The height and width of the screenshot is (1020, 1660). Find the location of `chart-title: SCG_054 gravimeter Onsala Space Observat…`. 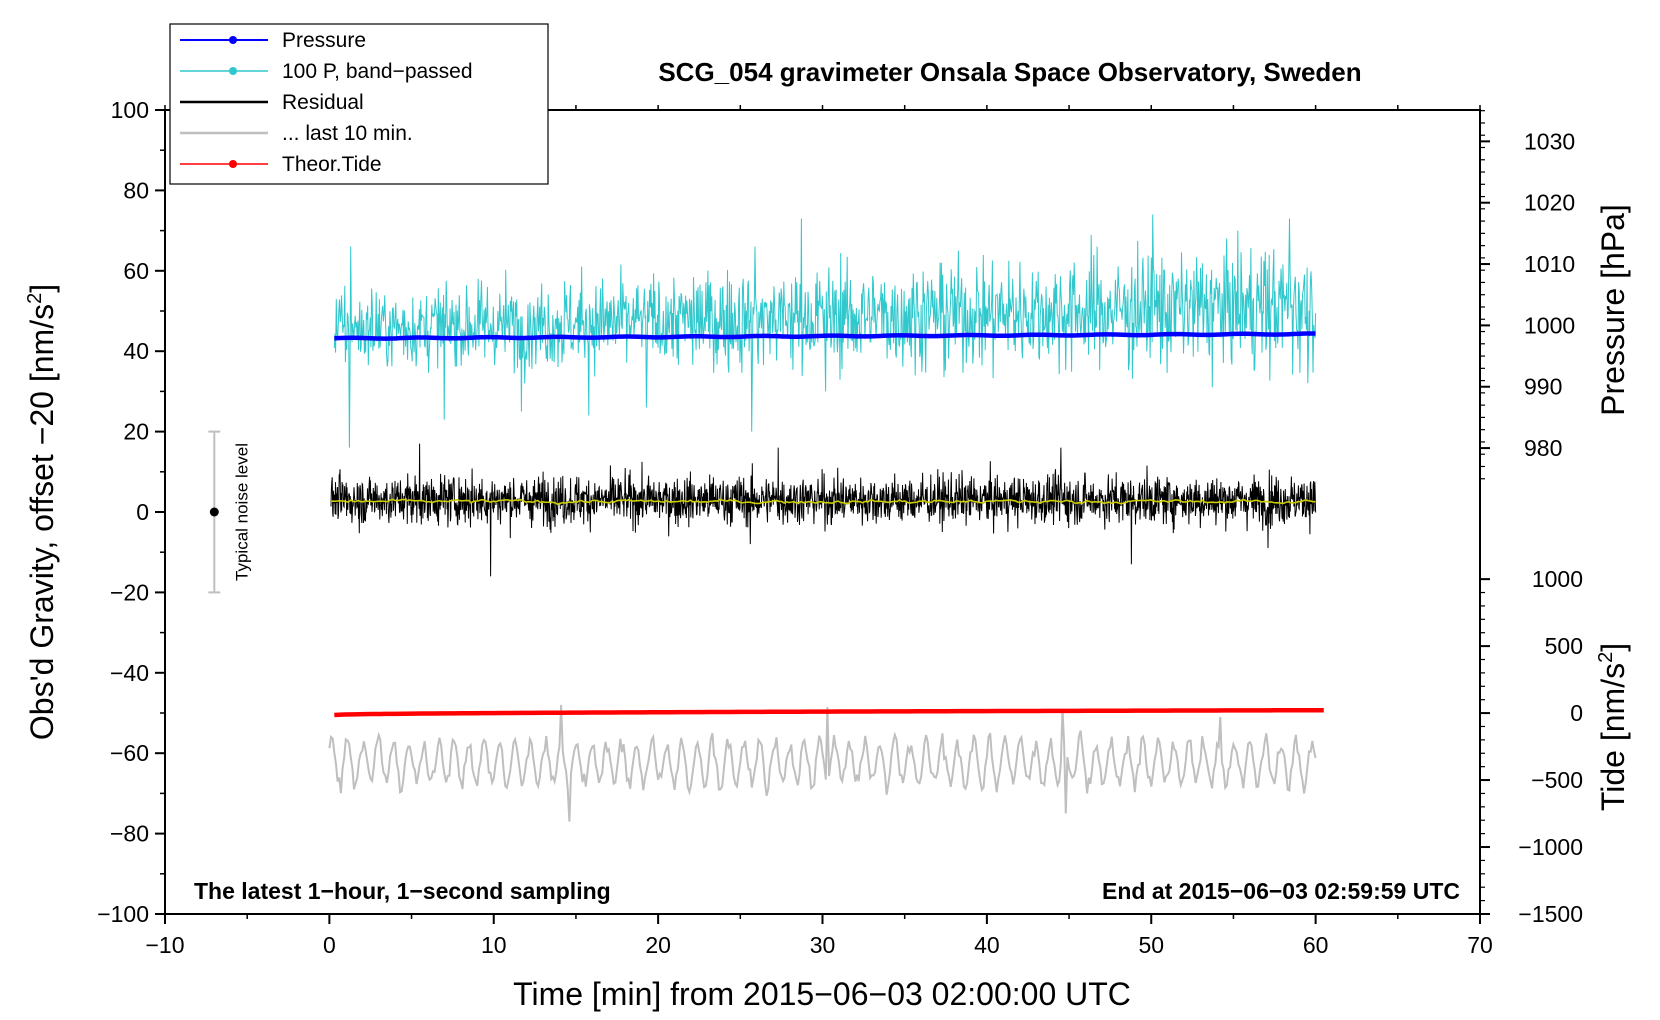

chart-title: SCG_054 gravimeter Onsala Space Observat… is located at coordinates (1009, 72).